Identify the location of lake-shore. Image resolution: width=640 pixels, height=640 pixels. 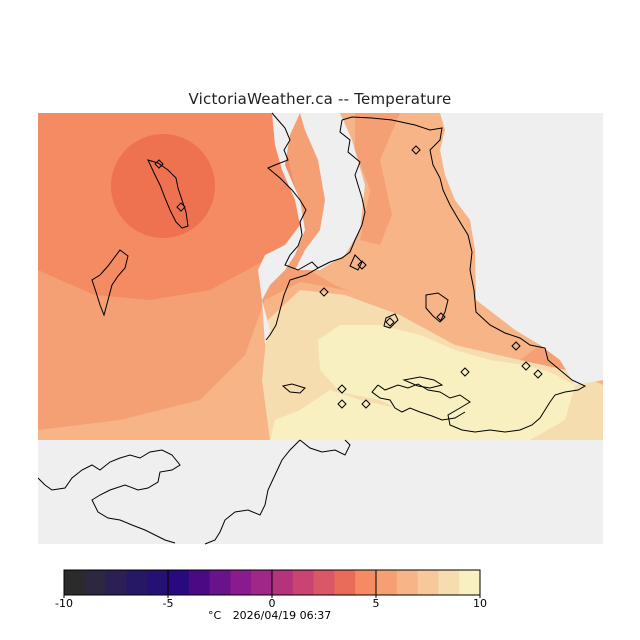
(168, 194).